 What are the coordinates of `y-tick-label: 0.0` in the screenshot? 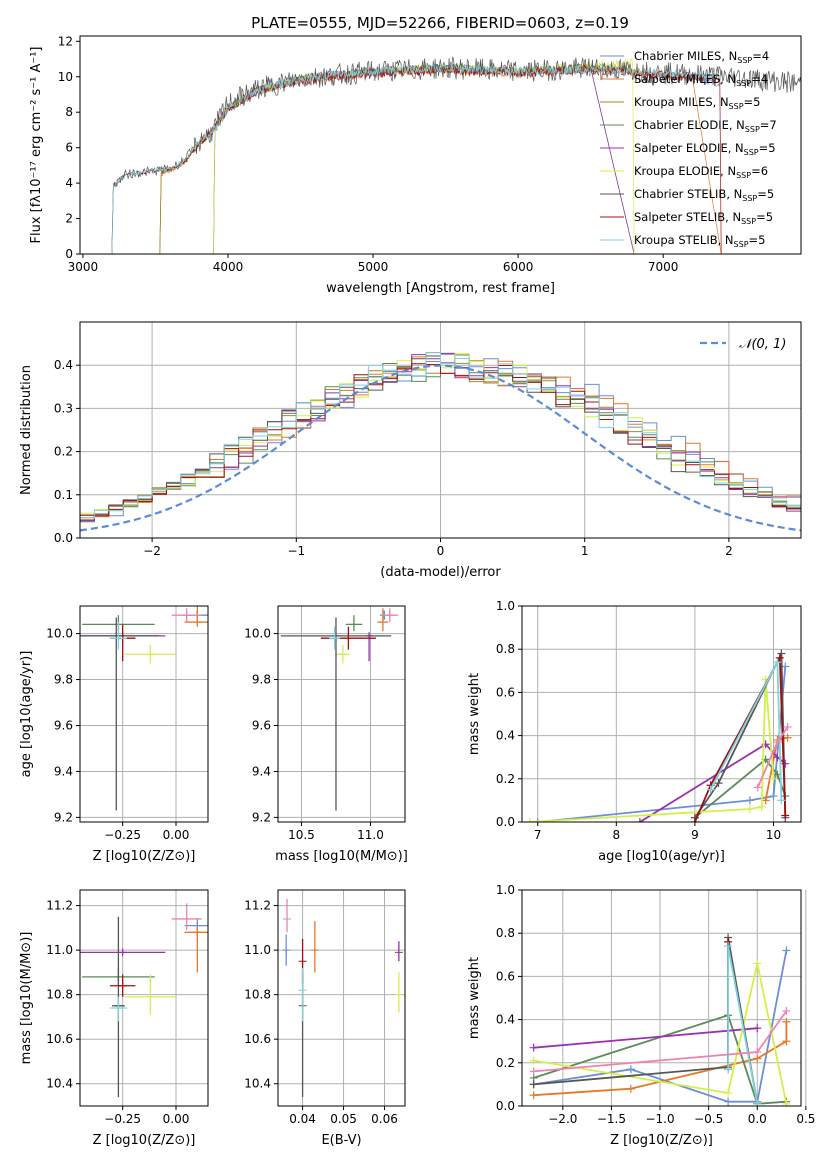 It's located at (63, 538).